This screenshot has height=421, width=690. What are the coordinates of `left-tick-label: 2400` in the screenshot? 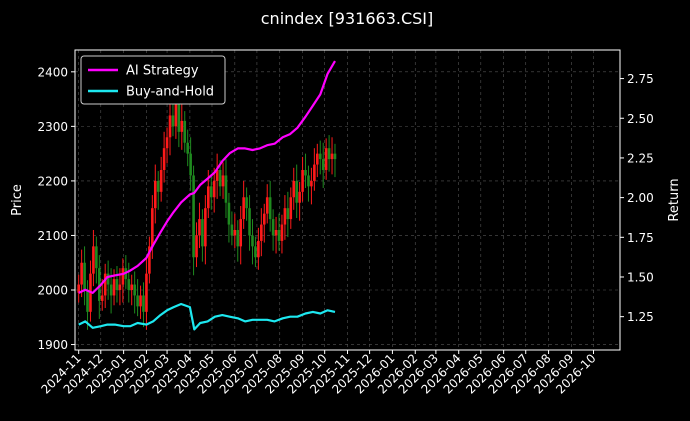 It's located at (52, 72).